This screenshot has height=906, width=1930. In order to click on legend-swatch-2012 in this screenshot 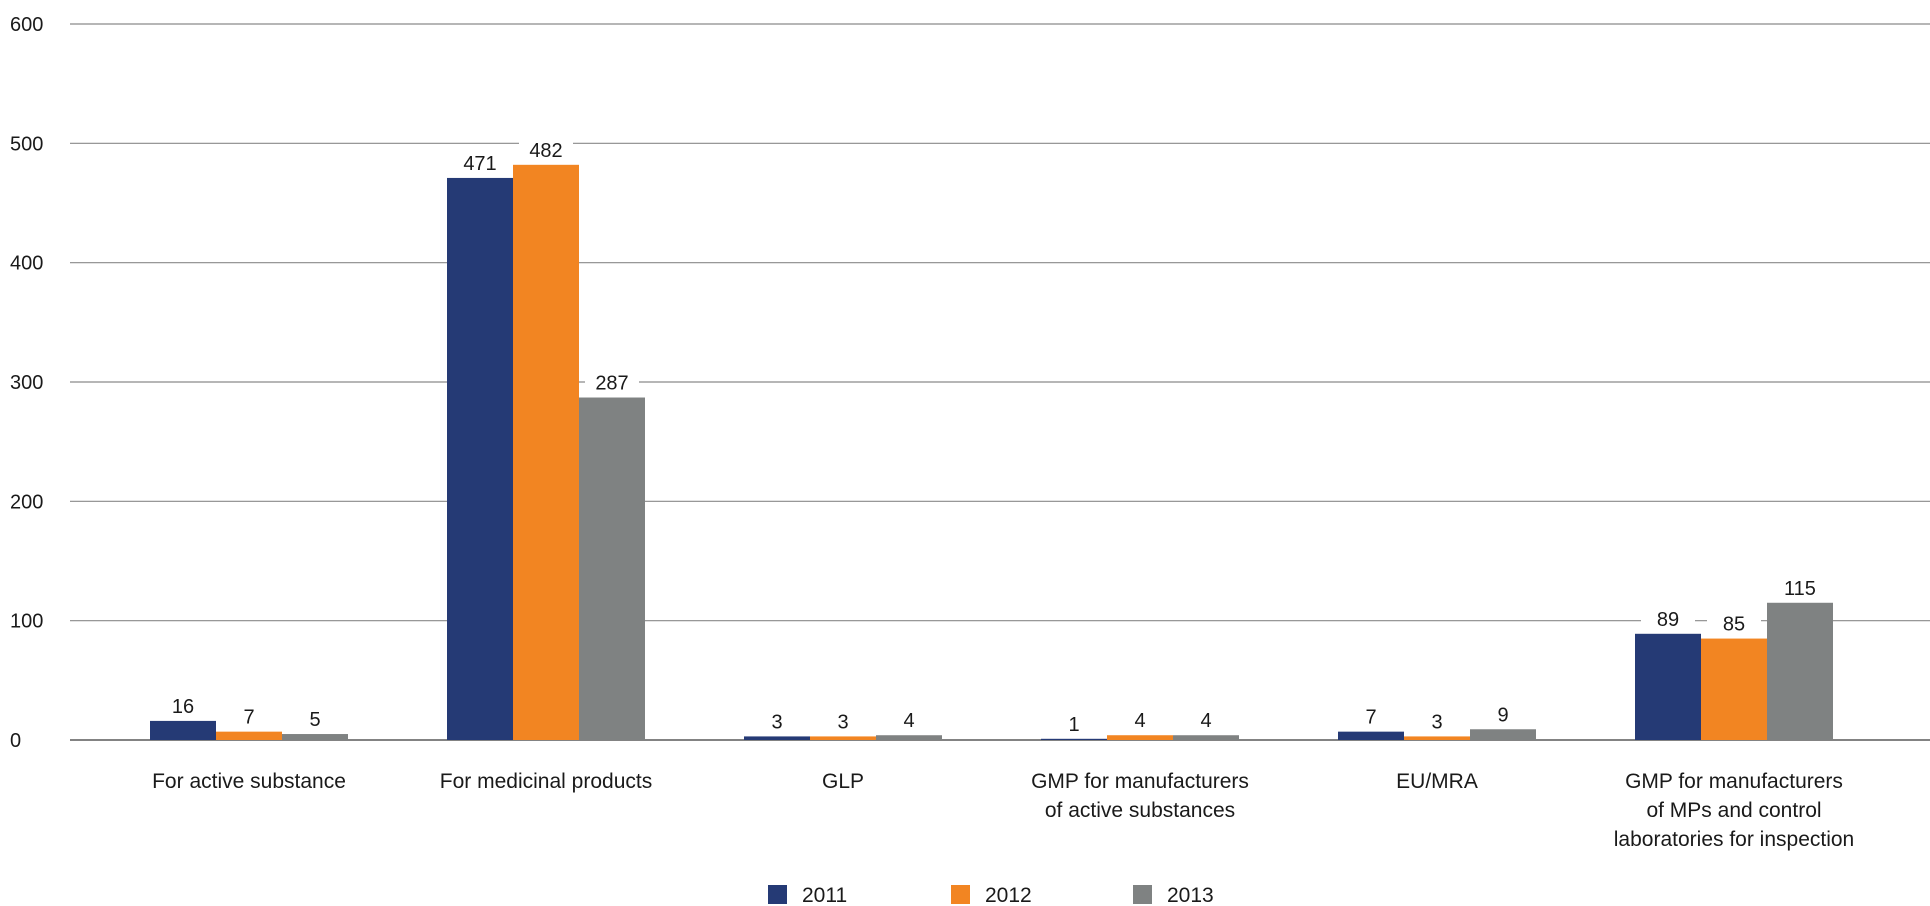, I will do `click(960, 894)`.